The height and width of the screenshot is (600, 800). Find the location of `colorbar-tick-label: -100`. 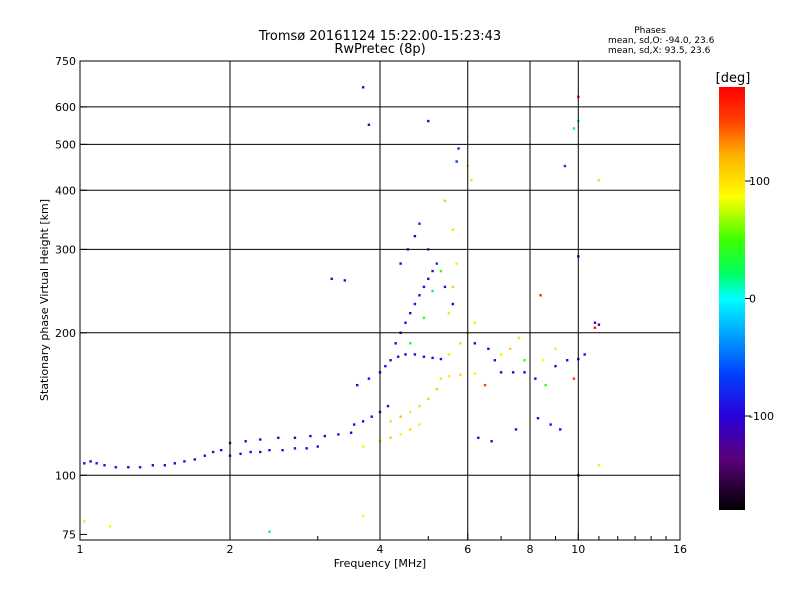

colorbar-tick-label: -100 is located at coordinates (761, 416).